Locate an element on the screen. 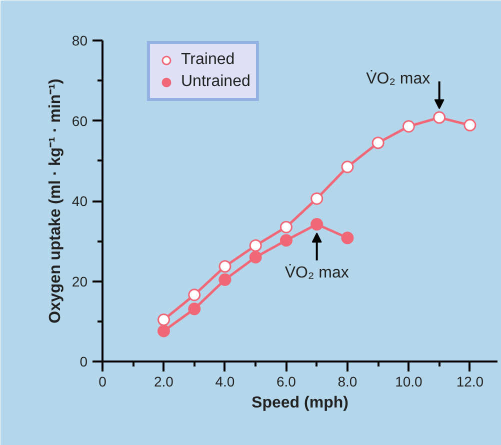 The image size is (501, 445). x-axis-title: Speed (mph) is located at coordinates (300, 403).